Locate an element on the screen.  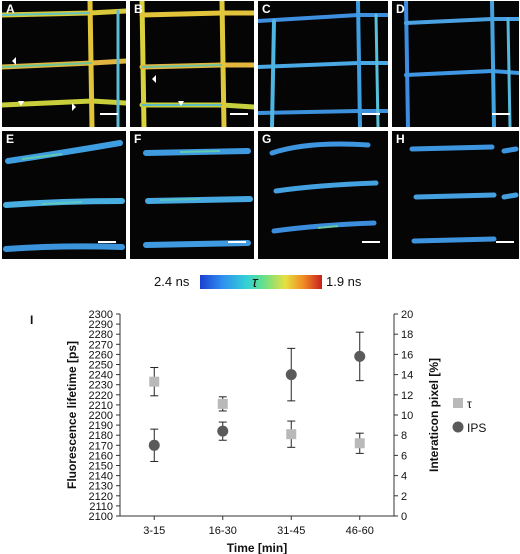
y-tick-label-left: 2300 is located at coordinates (101, 315).